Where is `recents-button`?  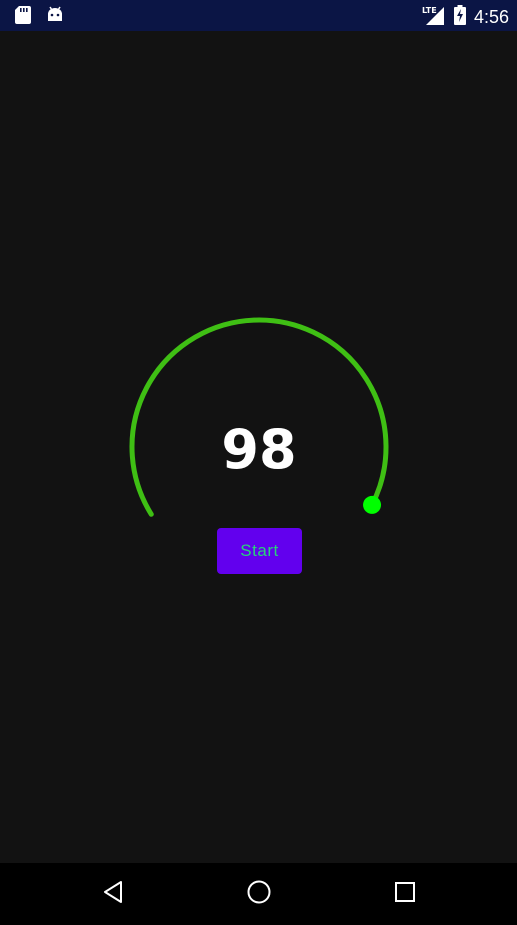
recents-button is located at coordinates (405, 894).